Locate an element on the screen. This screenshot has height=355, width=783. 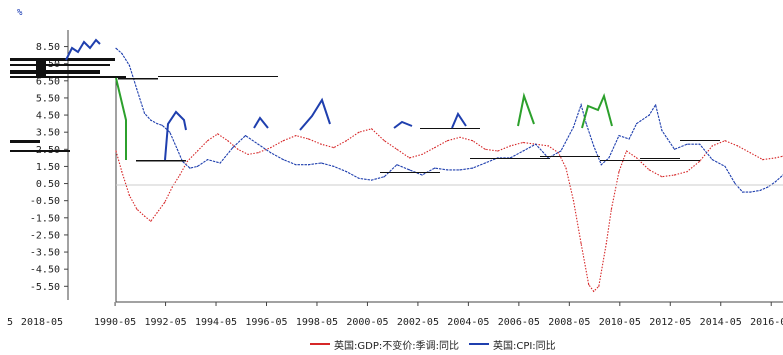
x-tick-label: 1998-05 is located at coordinates (317, 322).